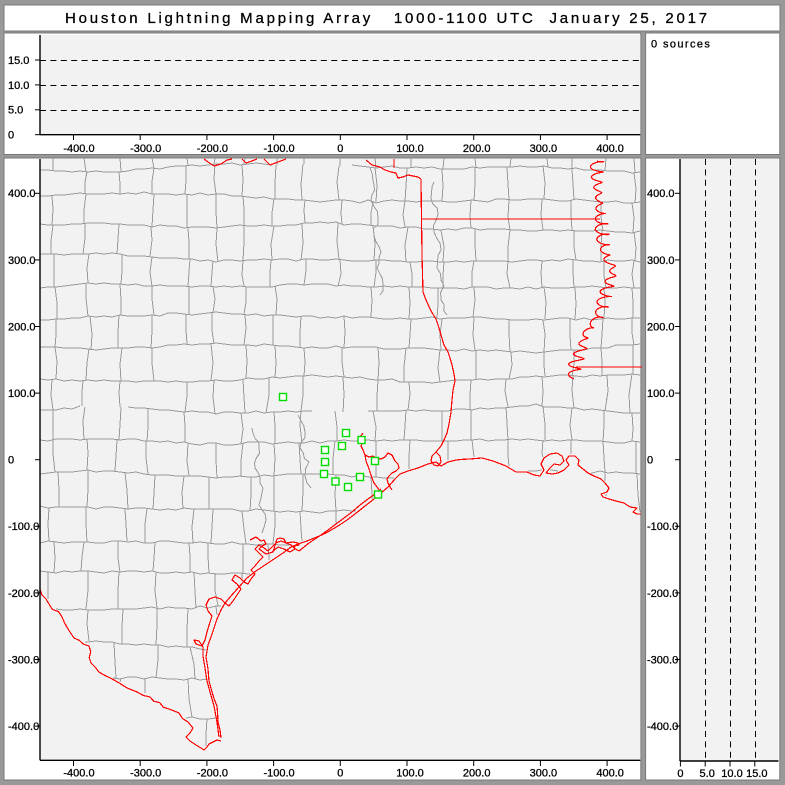 The height and width of the screenshot is (785, 785). I want to click on svg-text: 0 sources, so click(681, 45).